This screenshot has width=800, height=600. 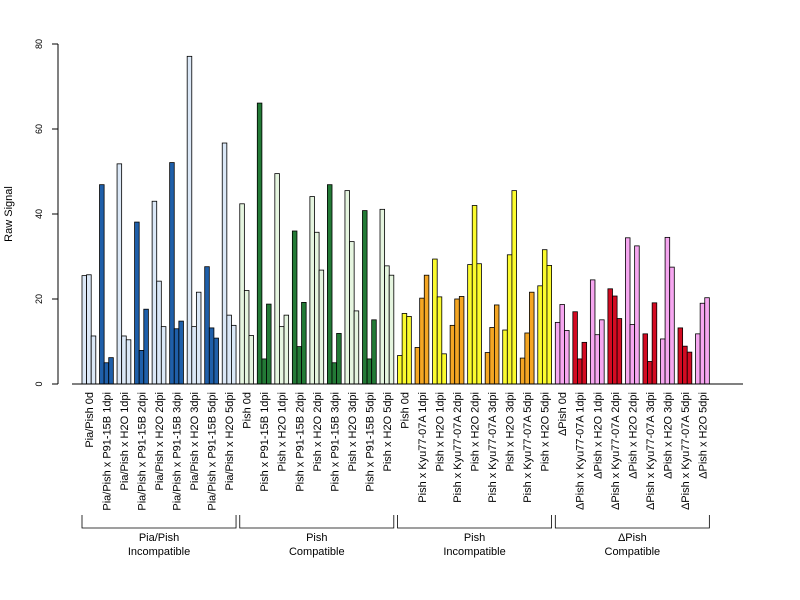 What do you see at coordinates (160, 441) in the screenshot?
I see `category-label: Pia/Pish x H2O 2dpi` at bounding box center [160, 441].